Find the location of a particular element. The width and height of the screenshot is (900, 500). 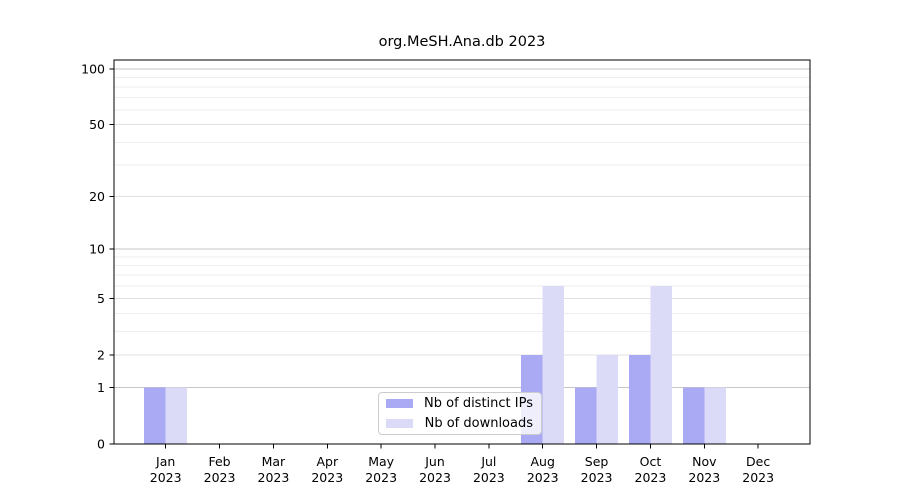

y-tick-label-20: 20 is located at coordinates (97, 196).